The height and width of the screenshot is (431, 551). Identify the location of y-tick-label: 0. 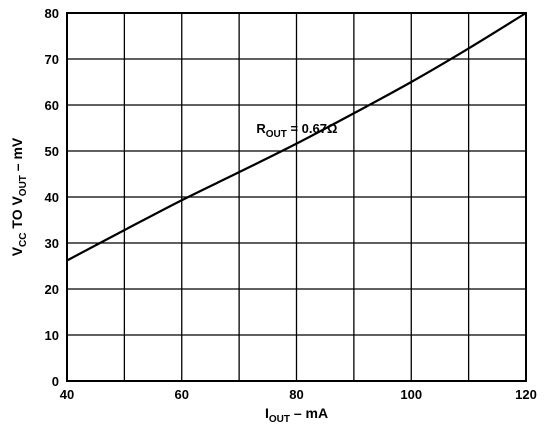
(55, 381).